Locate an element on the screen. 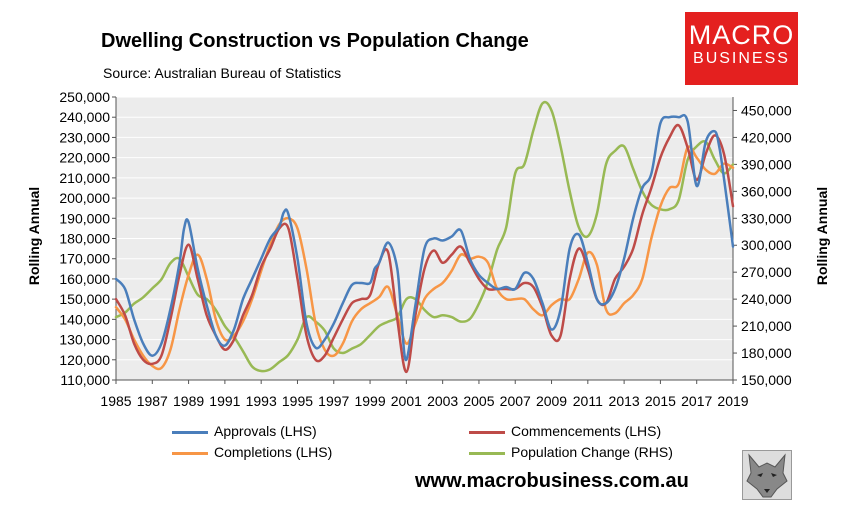  y-tick-label: 220,000 is located at coordinates (84, 158).